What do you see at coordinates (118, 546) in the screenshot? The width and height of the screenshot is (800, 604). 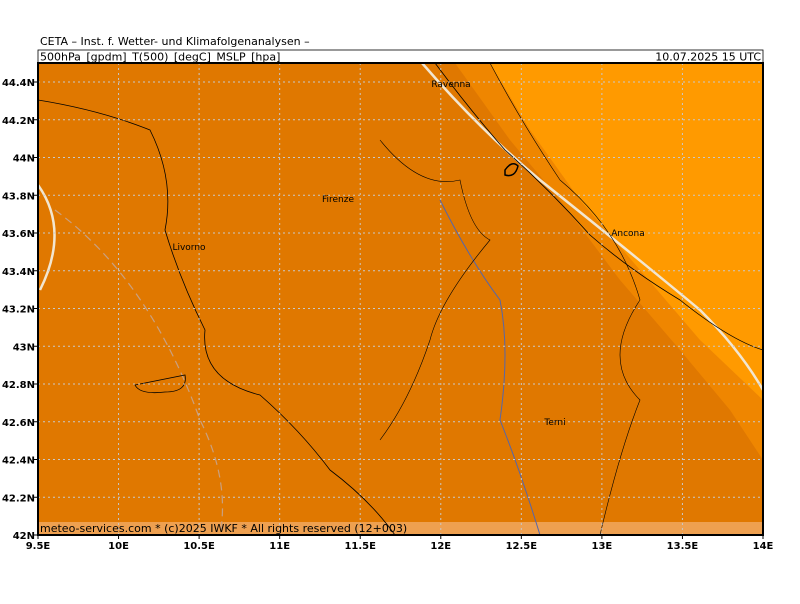 I see `lon-tick-label: 10E` at bounding box center [118, 546].